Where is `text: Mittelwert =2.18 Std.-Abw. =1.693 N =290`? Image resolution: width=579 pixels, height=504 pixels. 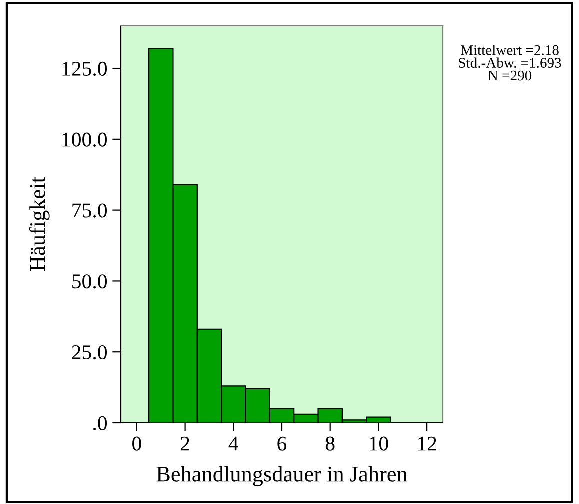
text: Mittelwert =2.18 Std.-Abw. =1.693 N =290 is located at coordinates (510, 63).